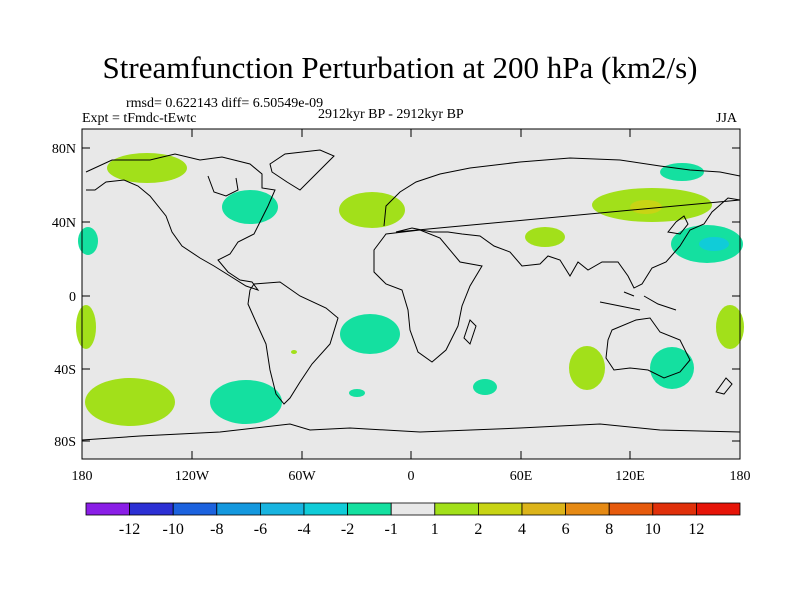 The width and height of the screenshot is (800, 600). What do you see at coordinates (391, 114) in the screenshot?
I see `period-label: 2912kyr BP - 2912kyr BP` at bounding box center [391, 114].